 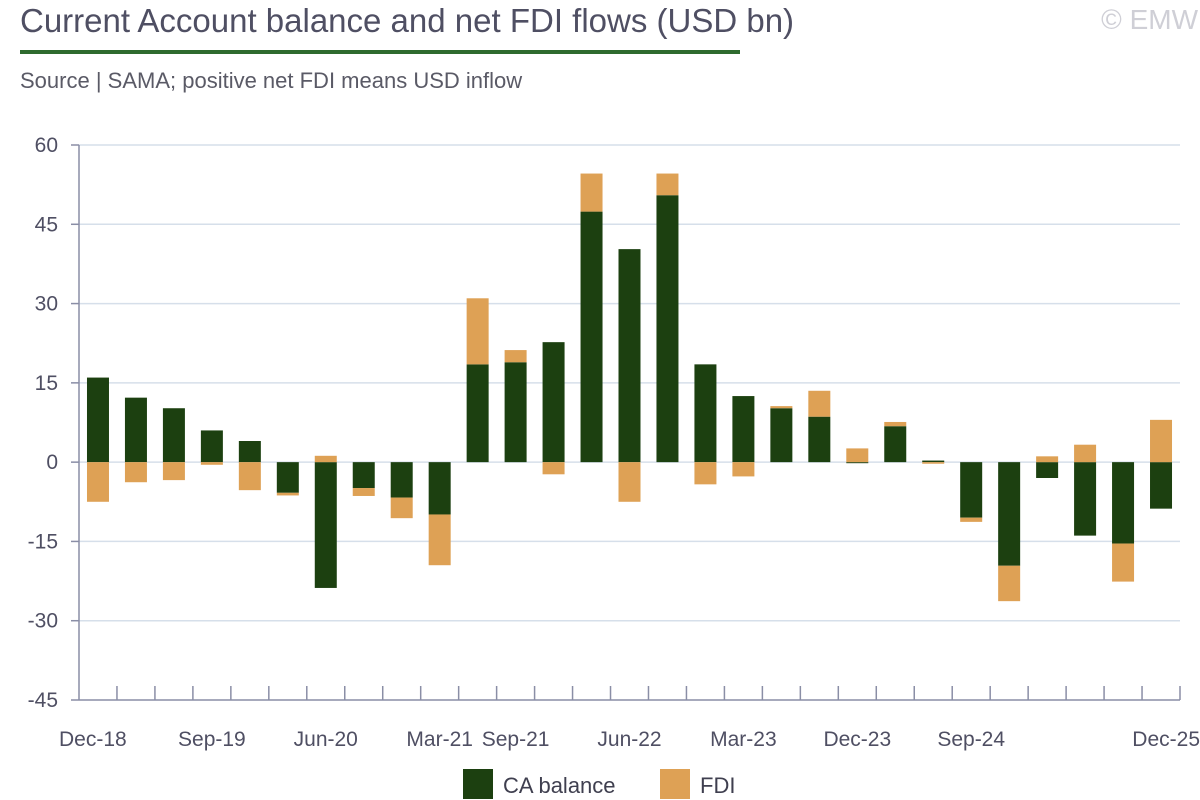 What do you see at coordinates (559, 785) in the screenshot?
I see `legend-label-ca-balance: CA balance` at bounding box center [559, 785].